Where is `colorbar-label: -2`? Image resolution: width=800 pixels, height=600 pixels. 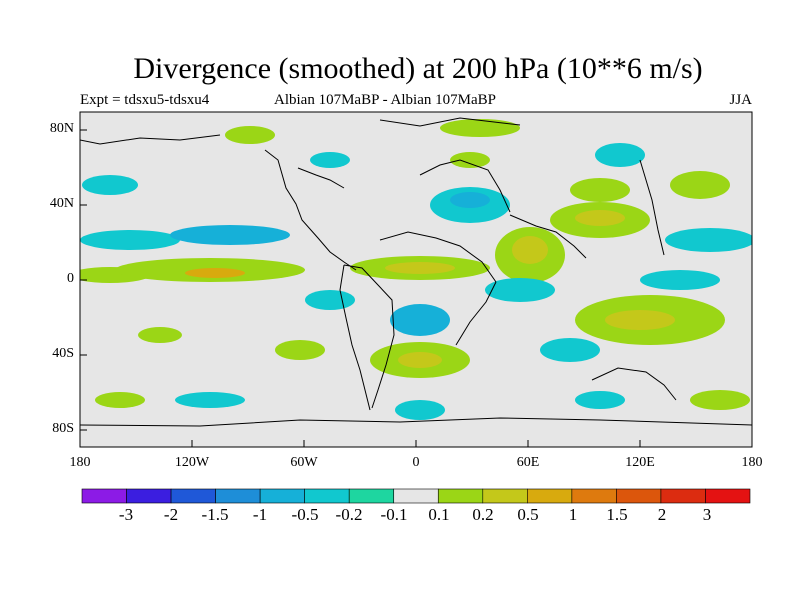
colorbar-label: -2 is located at coordinates (171, 514).